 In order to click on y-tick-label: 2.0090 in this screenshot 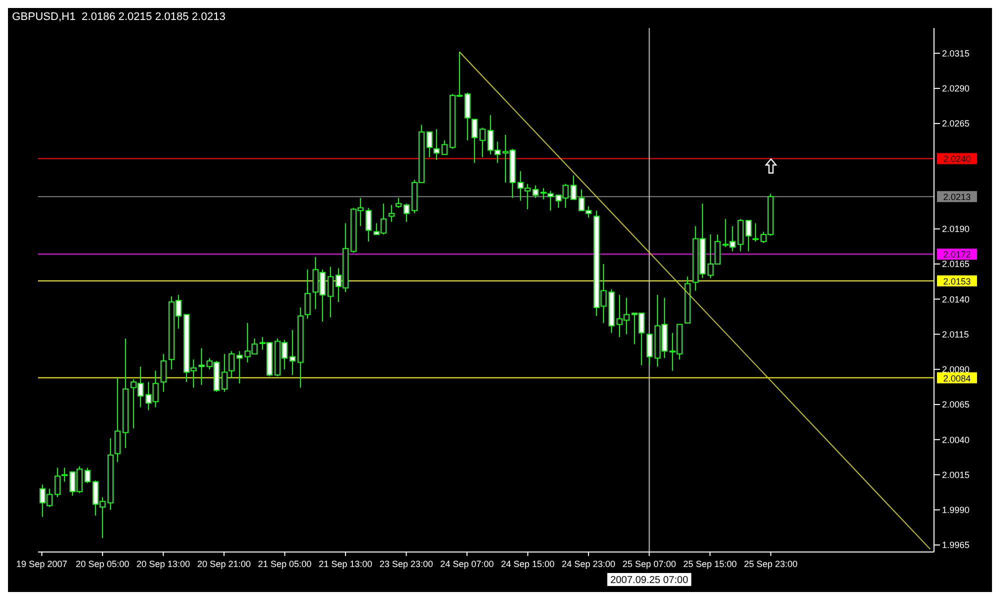, I will do `click(956, 369)`.